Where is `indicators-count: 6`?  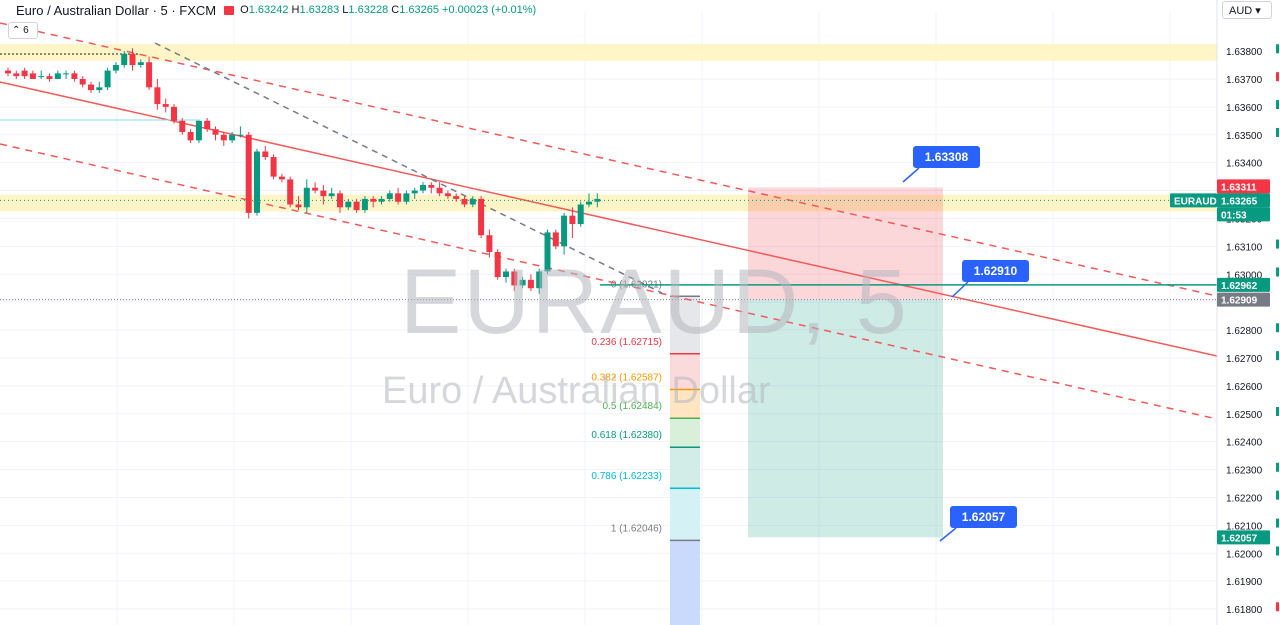
indicators-count: 6 is located at coordinates (26, 30).